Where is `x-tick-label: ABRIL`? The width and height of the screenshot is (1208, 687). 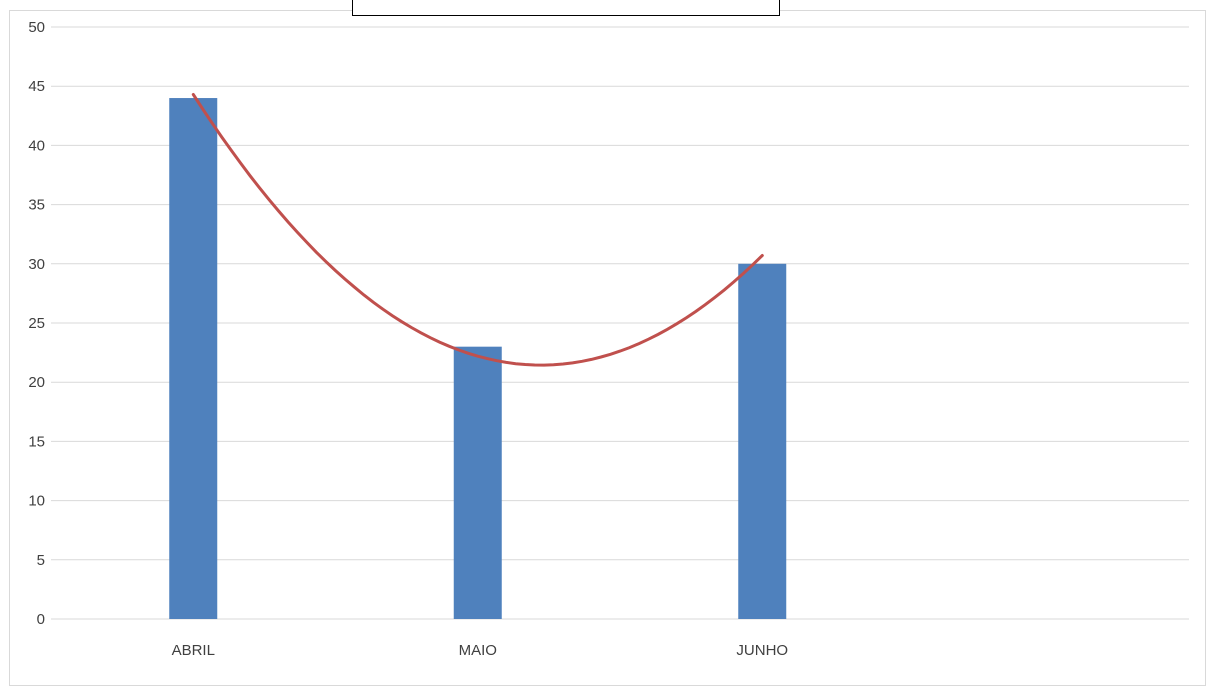
x-tick-label: ABRIL is located at coordinates (193, 650).